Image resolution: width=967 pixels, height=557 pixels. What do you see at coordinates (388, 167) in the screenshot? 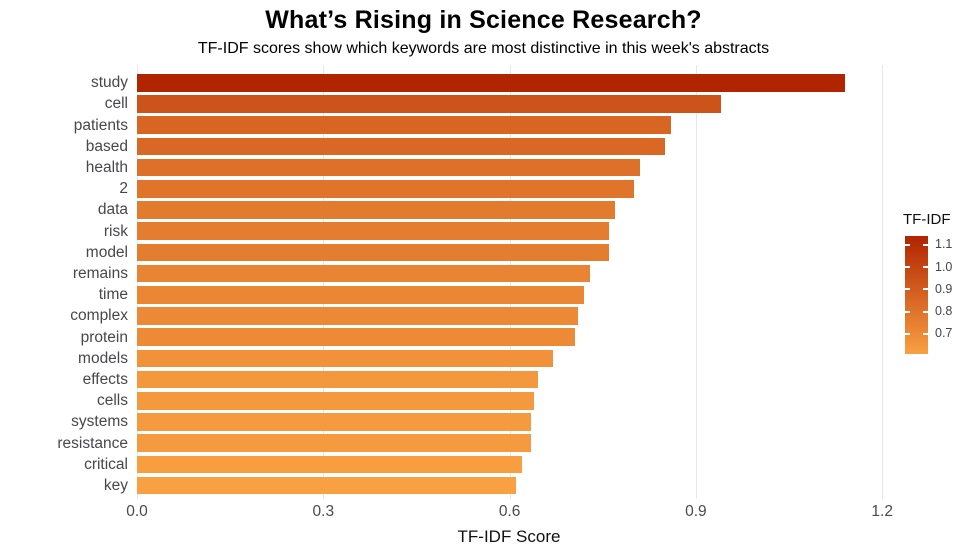
I see `bar-health` at bounding box center [388, 167].